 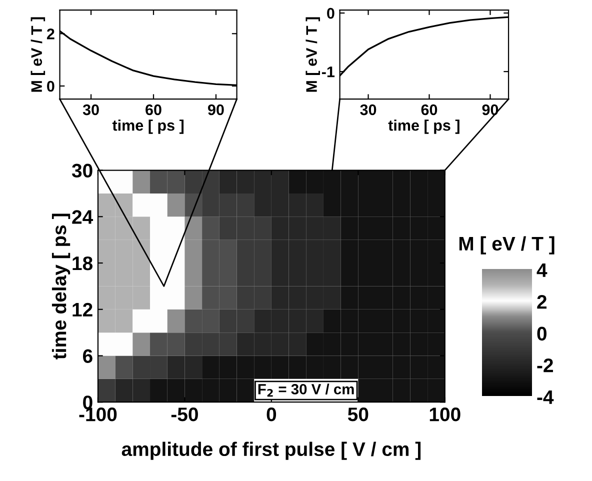 What do you see at coordinates (98, 414) in the screenshot?
I see `x-tick-label: -100` at bounding box center [98, 414].